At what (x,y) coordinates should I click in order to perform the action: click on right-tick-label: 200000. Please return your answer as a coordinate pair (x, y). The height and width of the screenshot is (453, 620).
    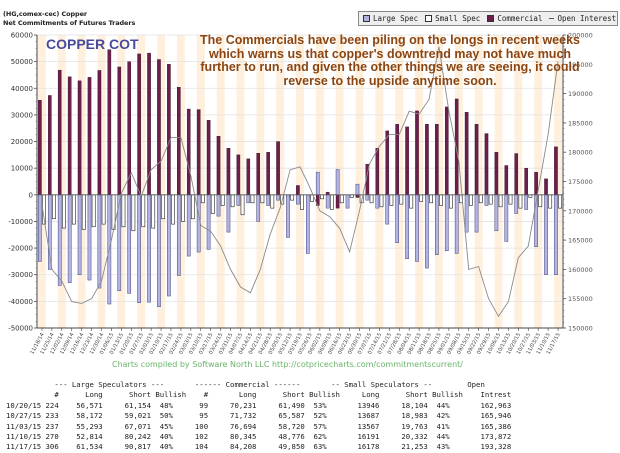
    Looking at the image, I should click on (580, 36).